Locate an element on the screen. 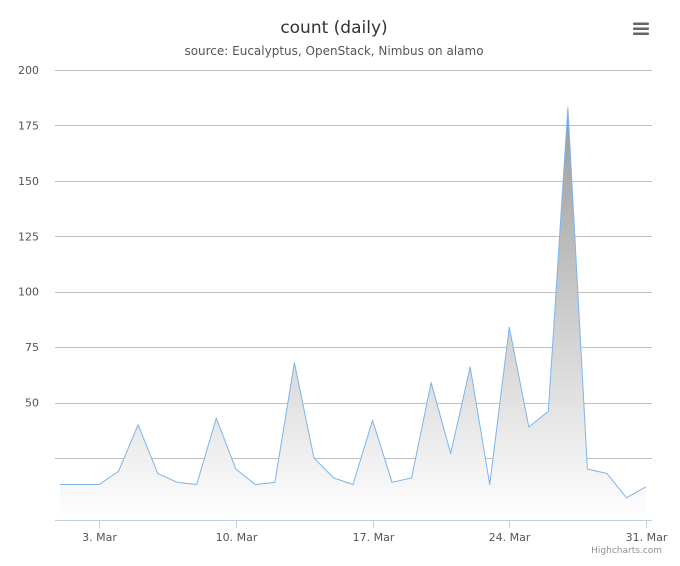 This screenshot has height=566, width=680. x-tick-label: 10. Mar is located at coordinates (237, 537).